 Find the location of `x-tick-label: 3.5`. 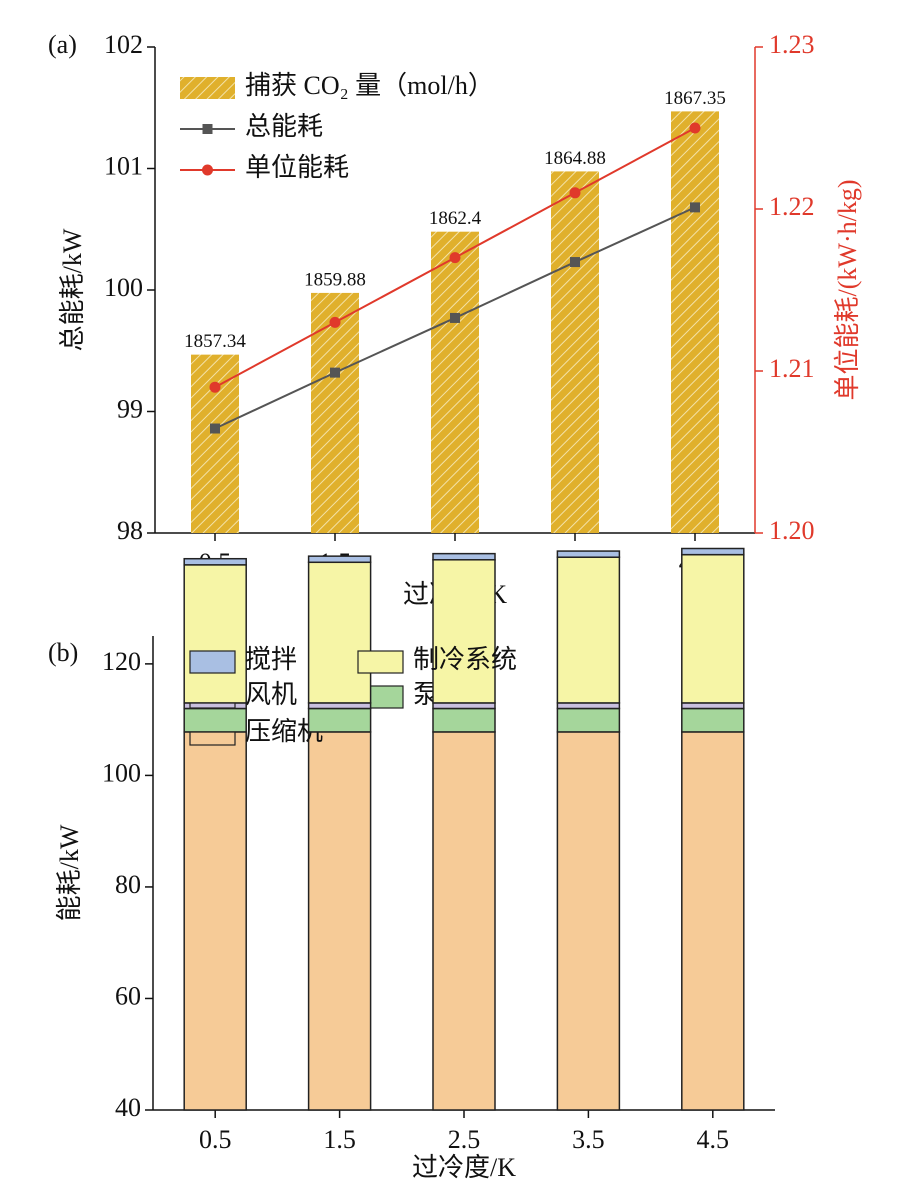

x-tick-label: 3.5 is located at coordinates (588, 1139).